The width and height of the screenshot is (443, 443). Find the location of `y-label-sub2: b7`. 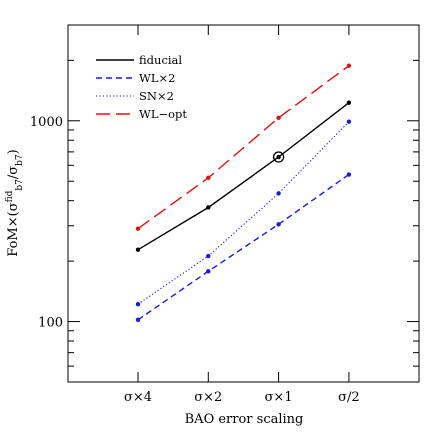

y-label-sub2: b7 is located at coordinates (20, 160).